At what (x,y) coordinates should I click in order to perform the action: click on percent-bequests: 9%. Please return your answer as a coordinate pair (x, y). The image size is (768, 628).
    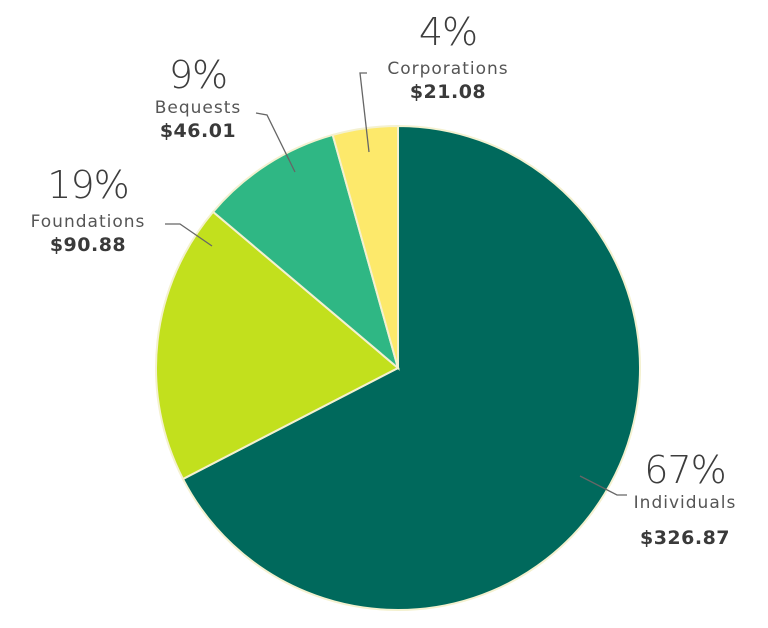
    Looking at the image, I should click on (198, 75).